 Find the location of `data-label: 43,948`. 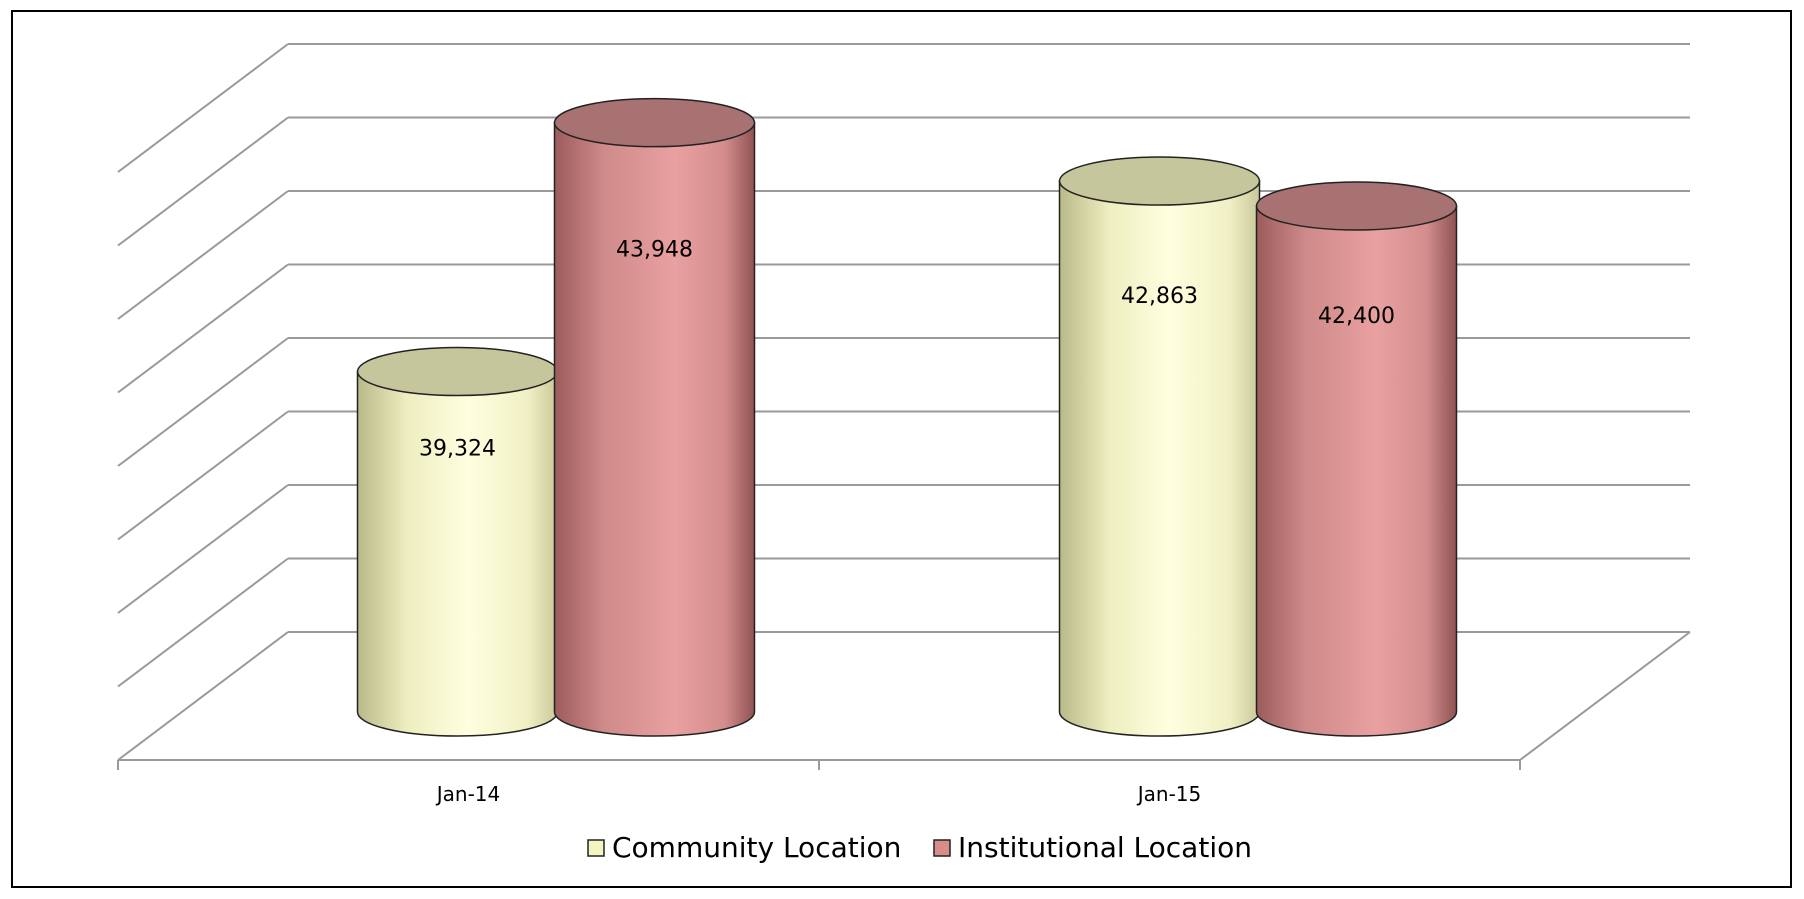

data-label: 43,948 is located at coordinates (654, 250).